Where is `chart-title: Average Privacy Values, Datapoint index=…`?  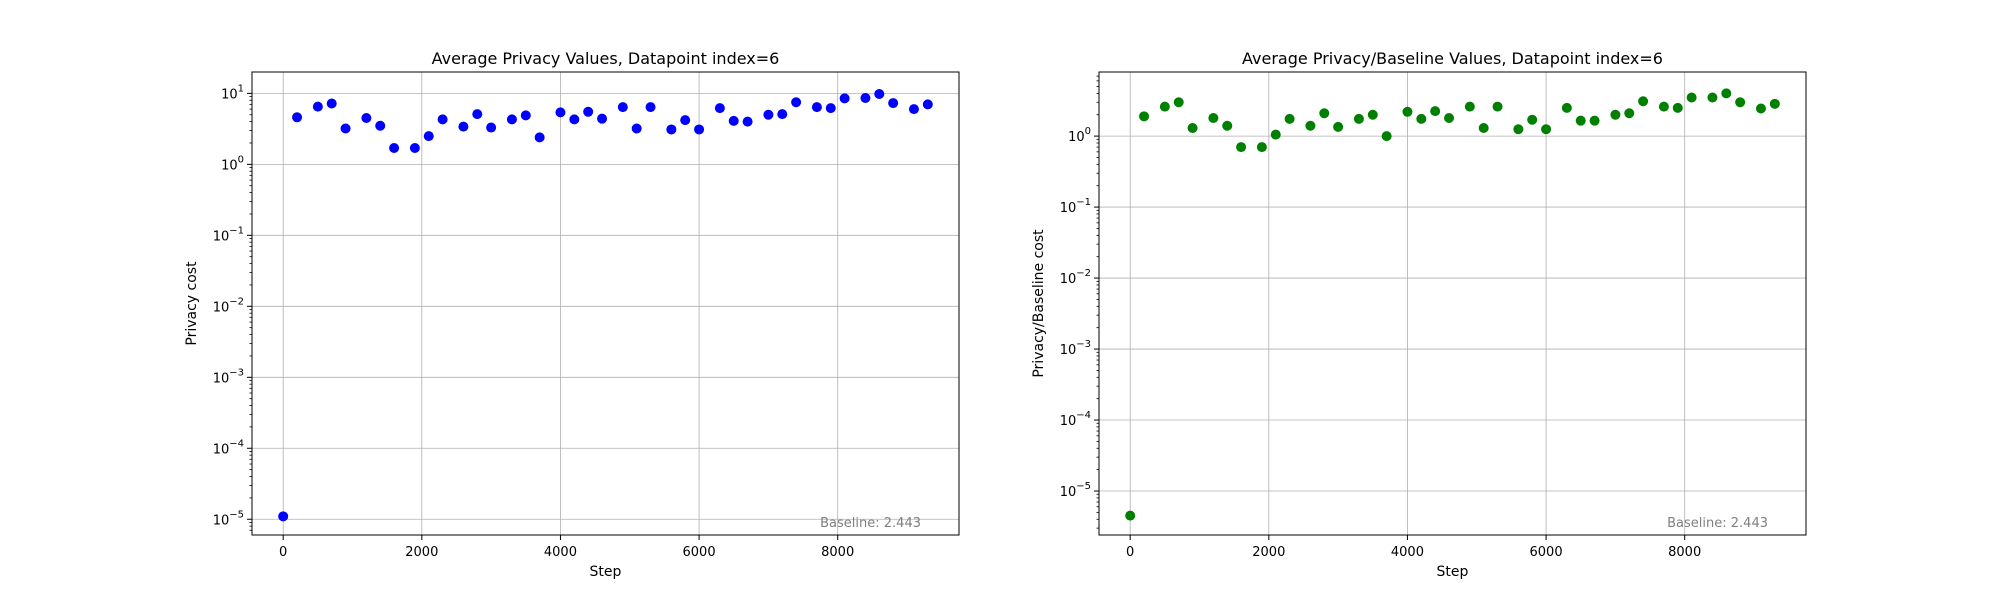 chart-title: Average Privacy Values, Datapoint index=… is located at coordinates (606, 58).